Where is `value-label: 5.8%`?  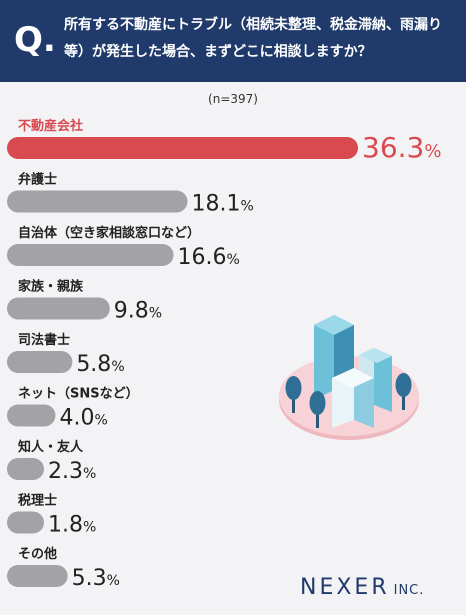
value-label: 5.8% is located at coordinates (100, 364).